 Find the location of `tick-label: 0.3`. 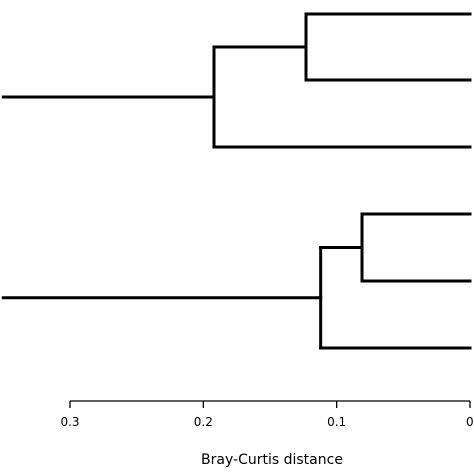

tick-label: 0.3 is located at coordinates (69, 422).